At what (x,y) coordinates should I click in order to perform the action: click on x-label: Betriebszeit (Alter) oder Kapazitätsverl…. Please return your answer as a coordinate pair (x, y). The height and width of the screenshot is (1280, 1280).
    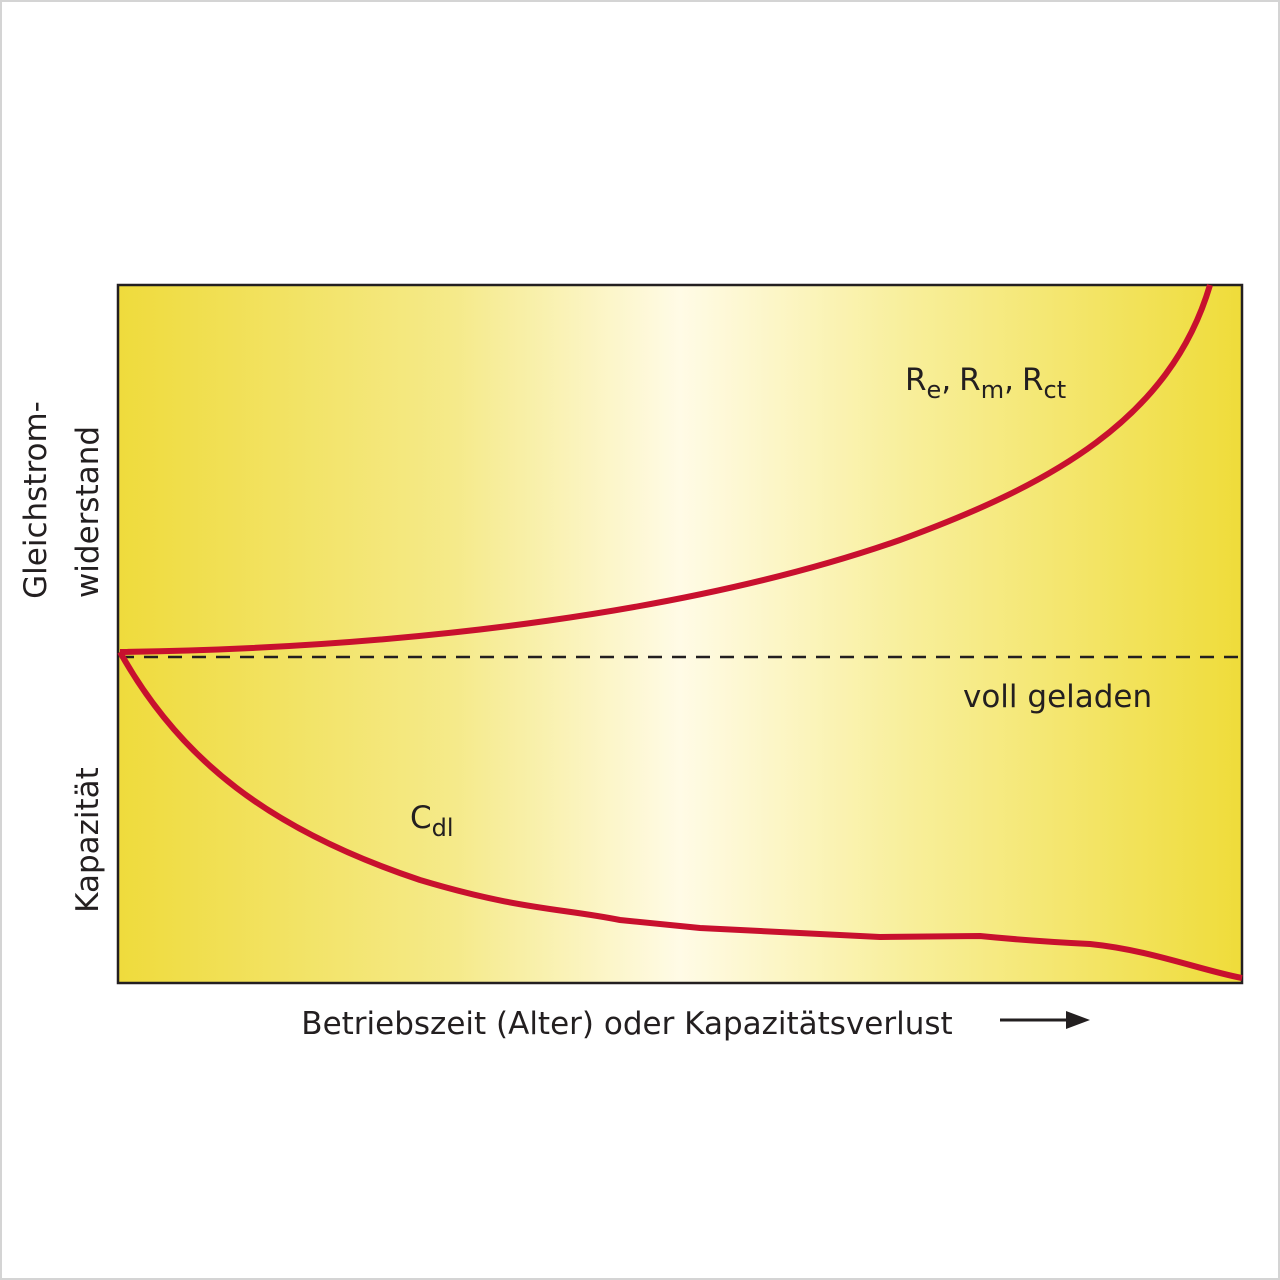
    Looking at the image, I should click on (626, 1024).